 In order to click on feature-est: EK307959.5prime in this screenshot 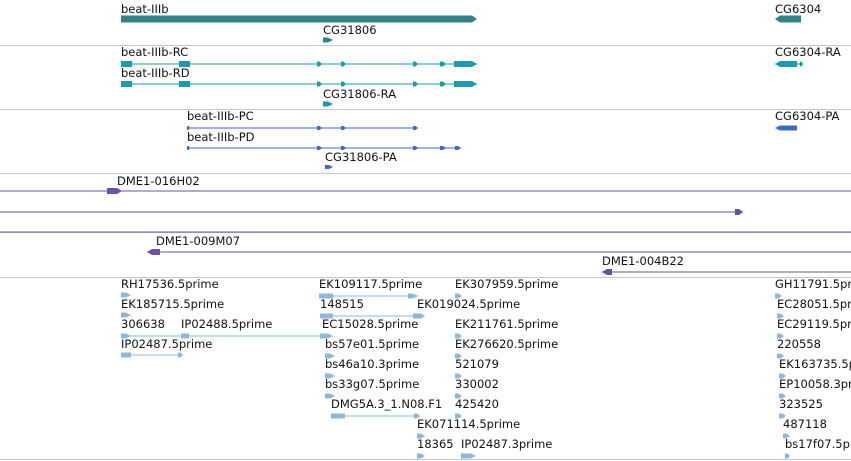, I will do `click(506, 288)`.